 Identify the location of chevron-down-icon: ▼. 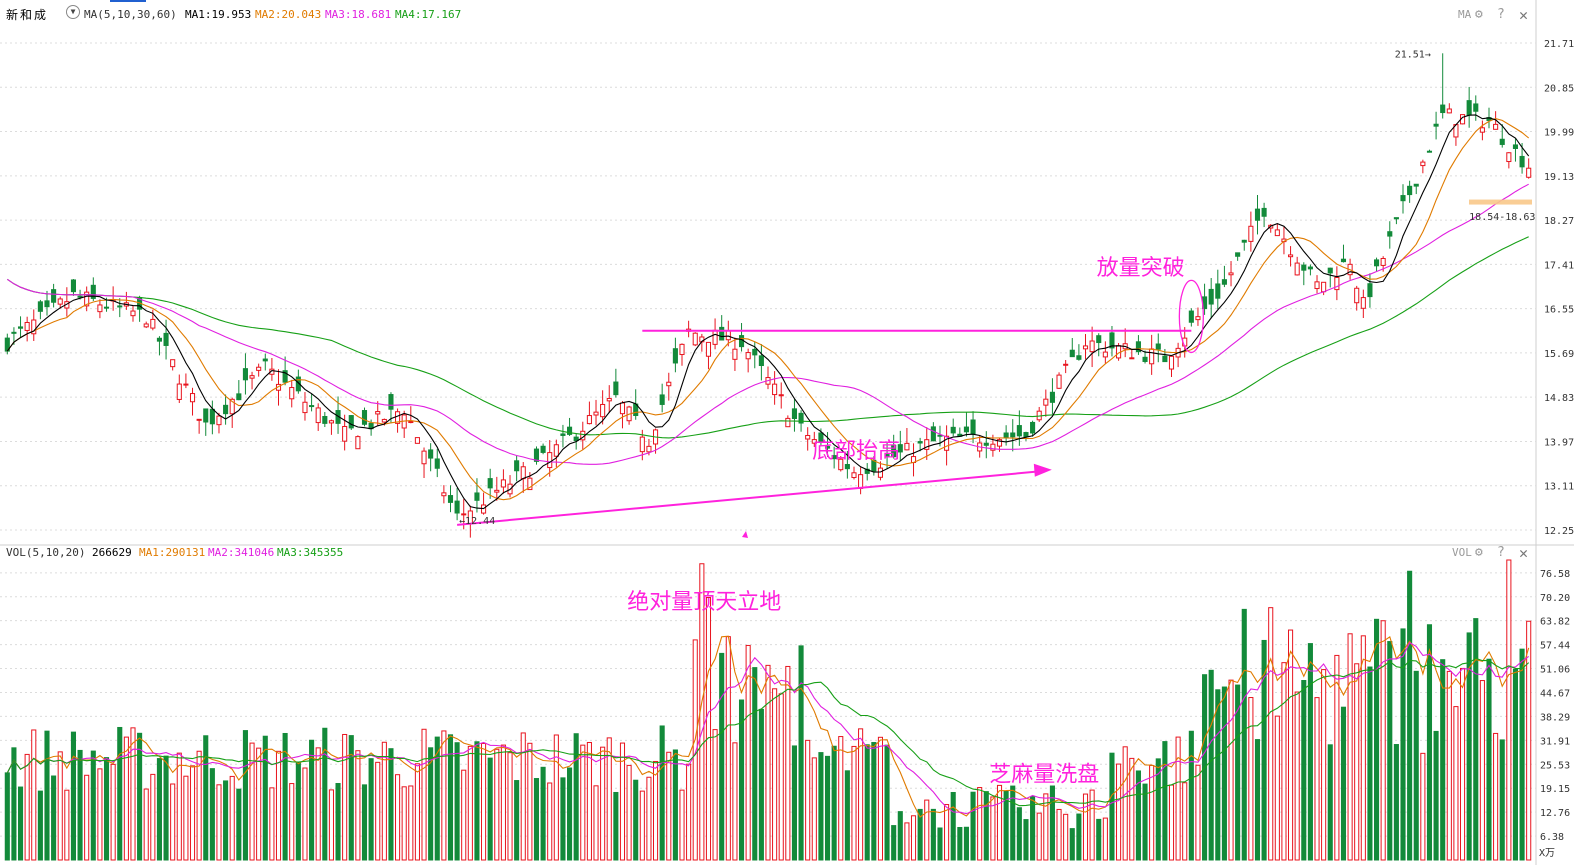
(73, 12).